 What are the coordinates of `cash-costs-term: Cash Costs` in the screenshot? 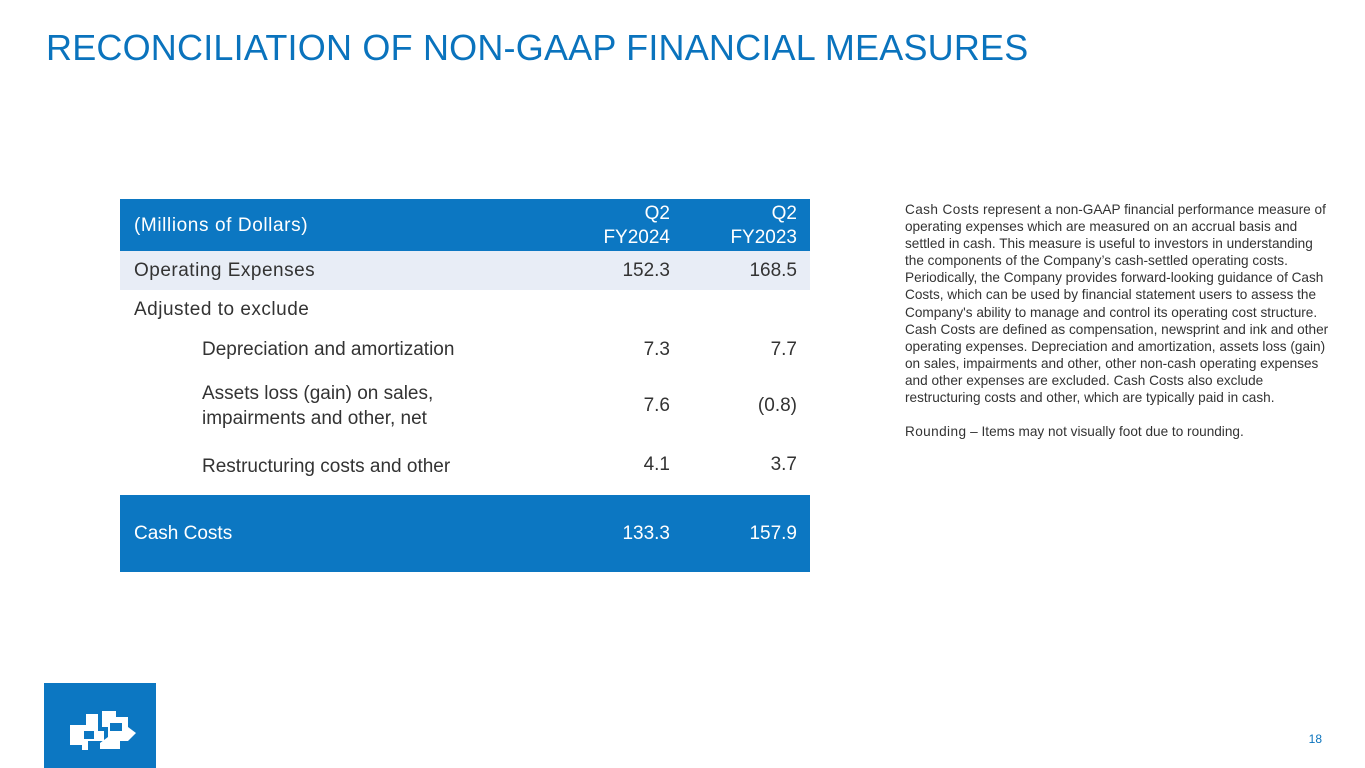 It's located at (942, 209).